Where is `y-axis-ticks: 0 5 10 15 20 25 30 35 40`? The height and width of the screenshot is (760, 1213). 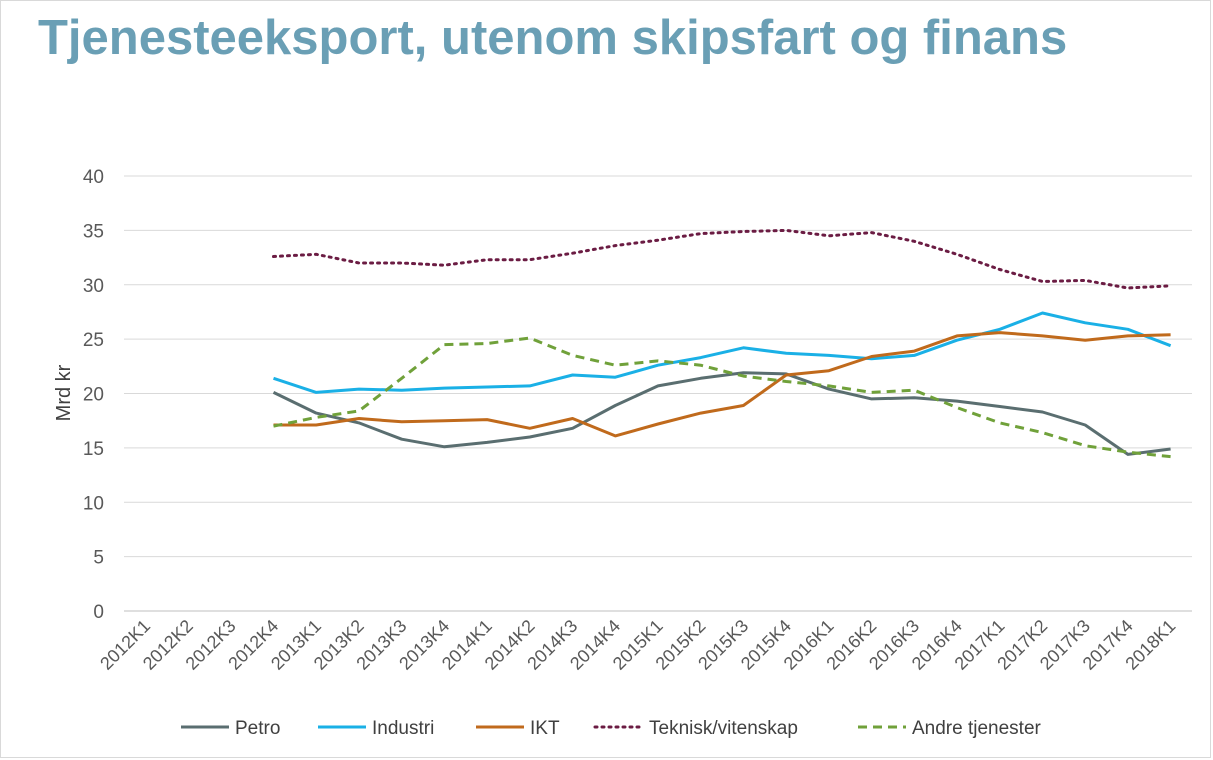
y-axis-ticks: 0 5 10 15 20 25 30 35 40 is located at coordinates (93, 395).